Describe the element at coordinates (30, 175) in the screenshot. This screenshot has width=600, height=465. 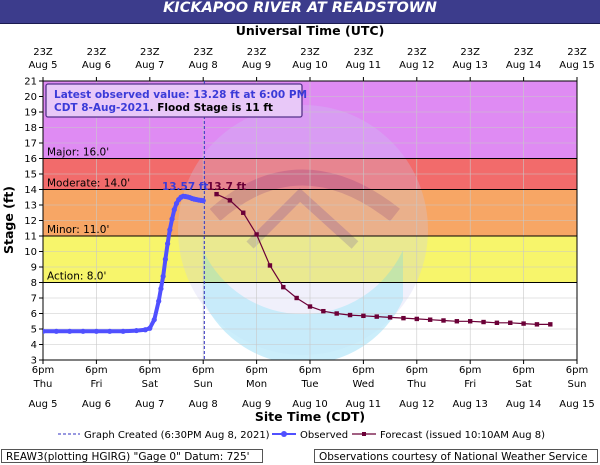
I see `y-tick-label: 15` at that location.